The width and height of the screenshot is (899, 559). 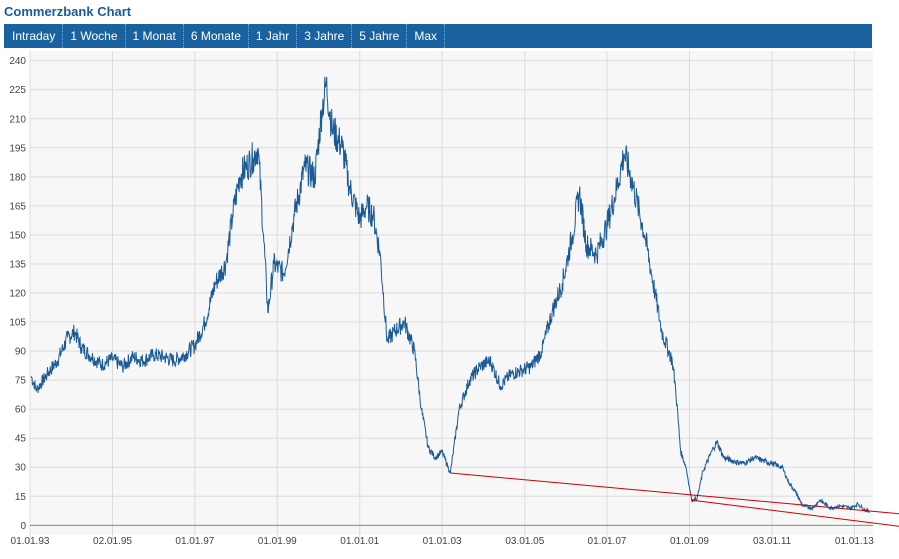 What do you see at coordinates (21, 497) in the screenshot?
I see `y-tick-label: 15` at bounding box center [21, 497].